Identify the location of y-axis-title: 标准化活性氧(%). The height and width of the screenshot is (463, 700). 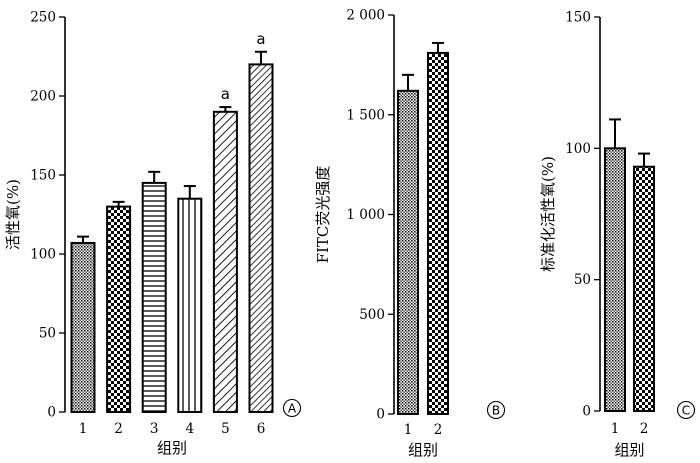
(548, 214).